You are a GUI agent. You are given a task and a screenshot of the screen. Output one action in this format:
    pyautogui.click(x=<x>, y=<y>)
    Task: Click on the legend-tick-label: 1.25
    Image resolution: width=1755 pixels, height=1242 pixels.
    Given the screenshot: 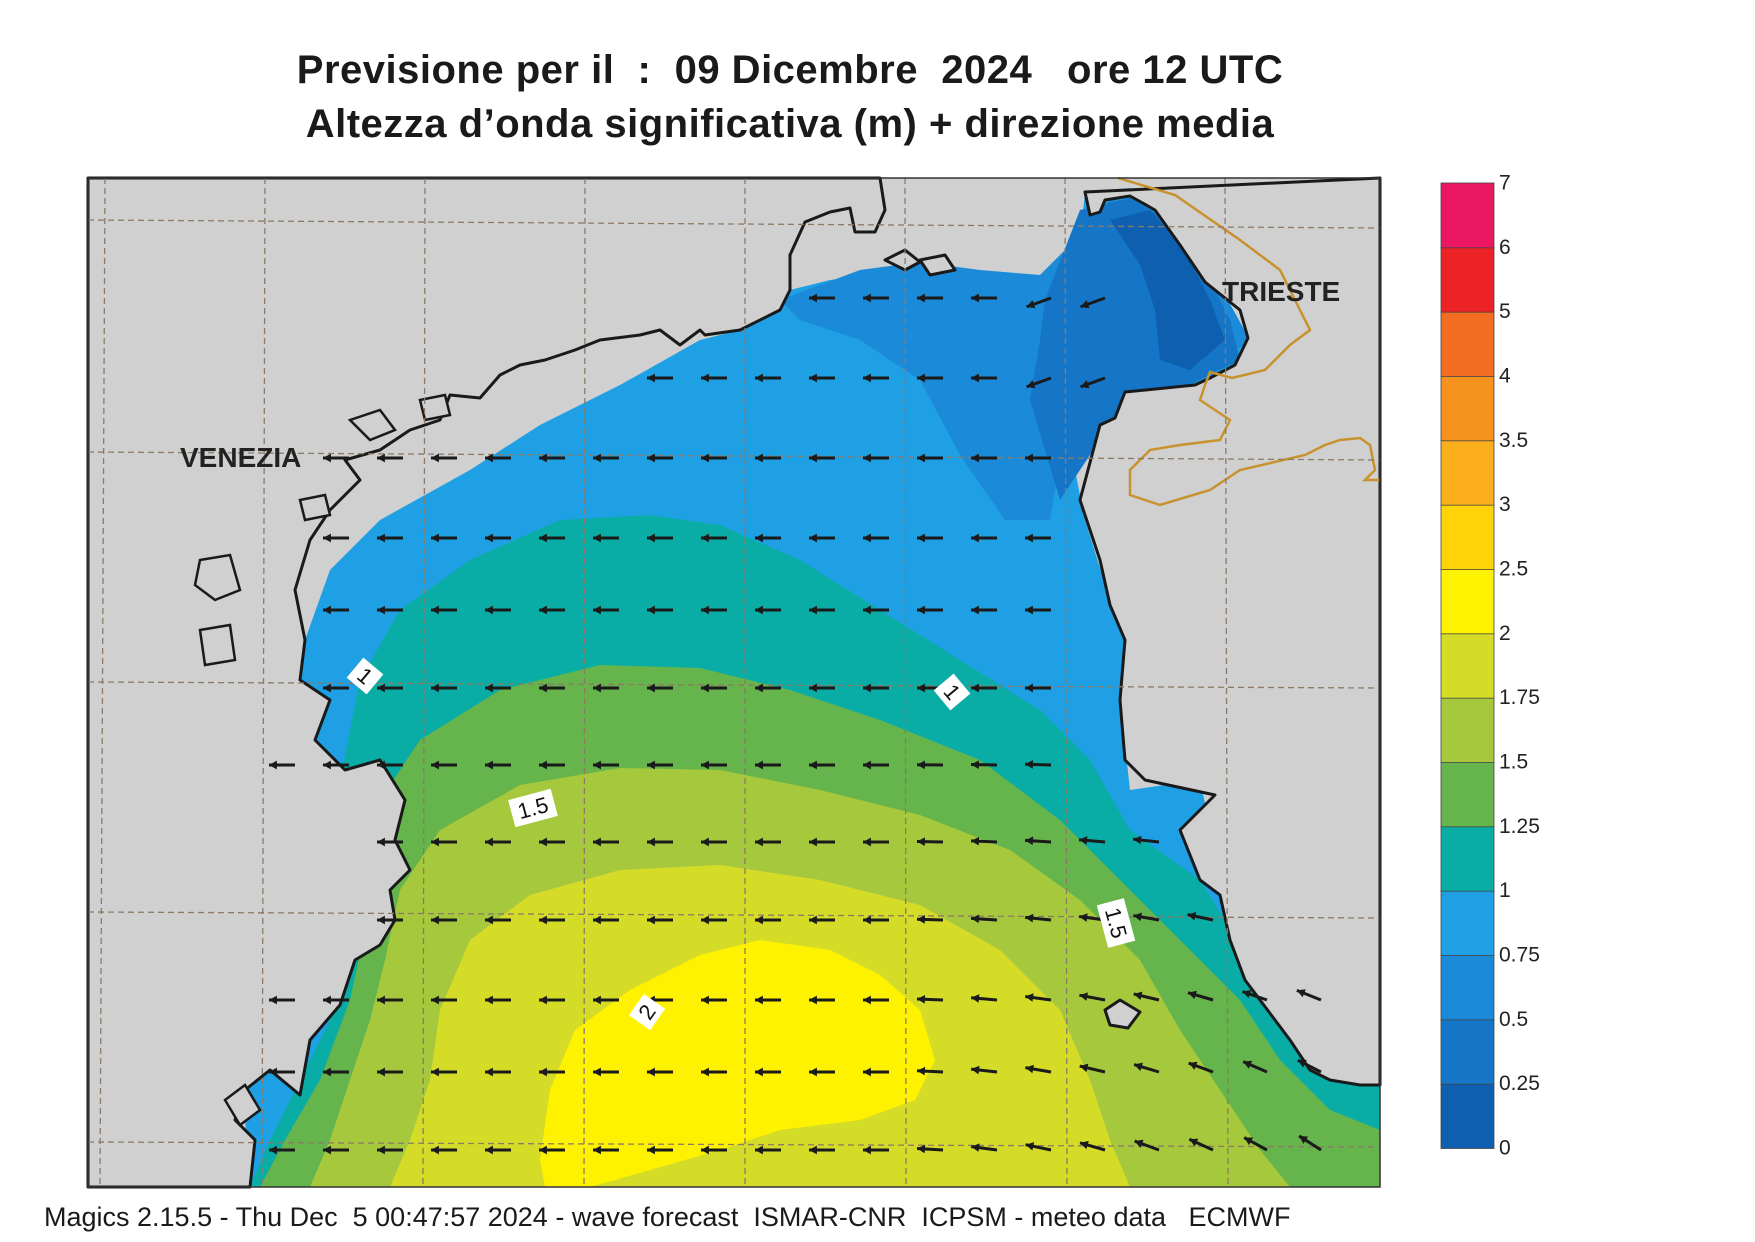 What is the action you would take?
    pyautogui.click(x=1519, y=826)
    